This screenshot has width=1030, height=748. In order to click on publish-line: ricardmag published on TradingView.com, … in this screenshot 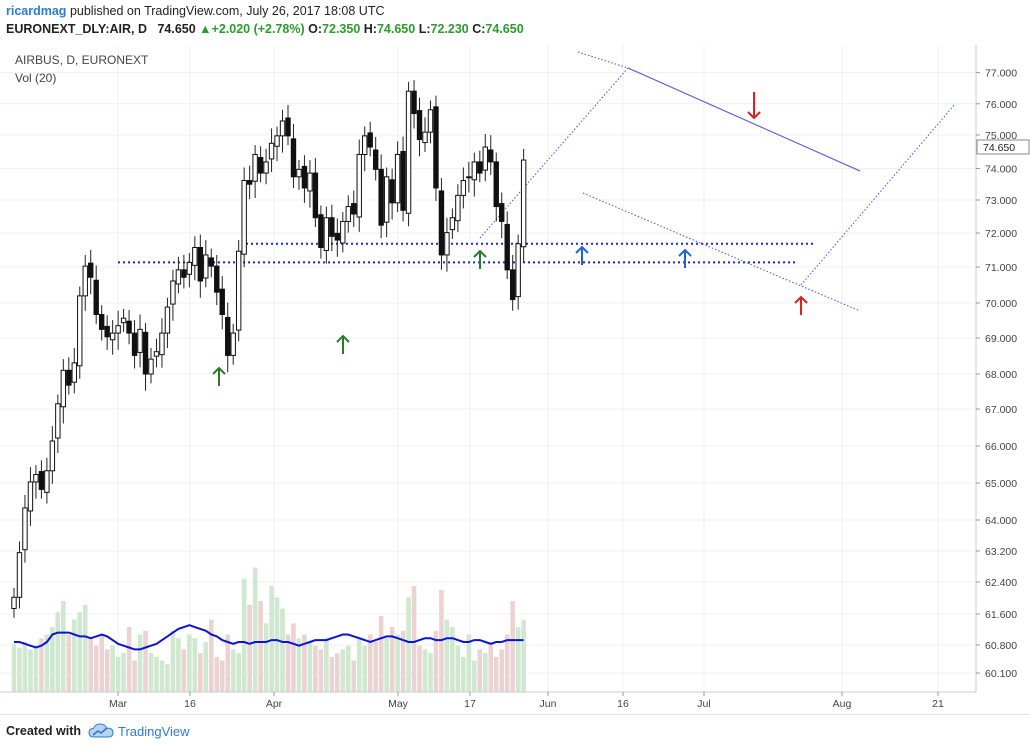, I will do `click(195, 11)`.